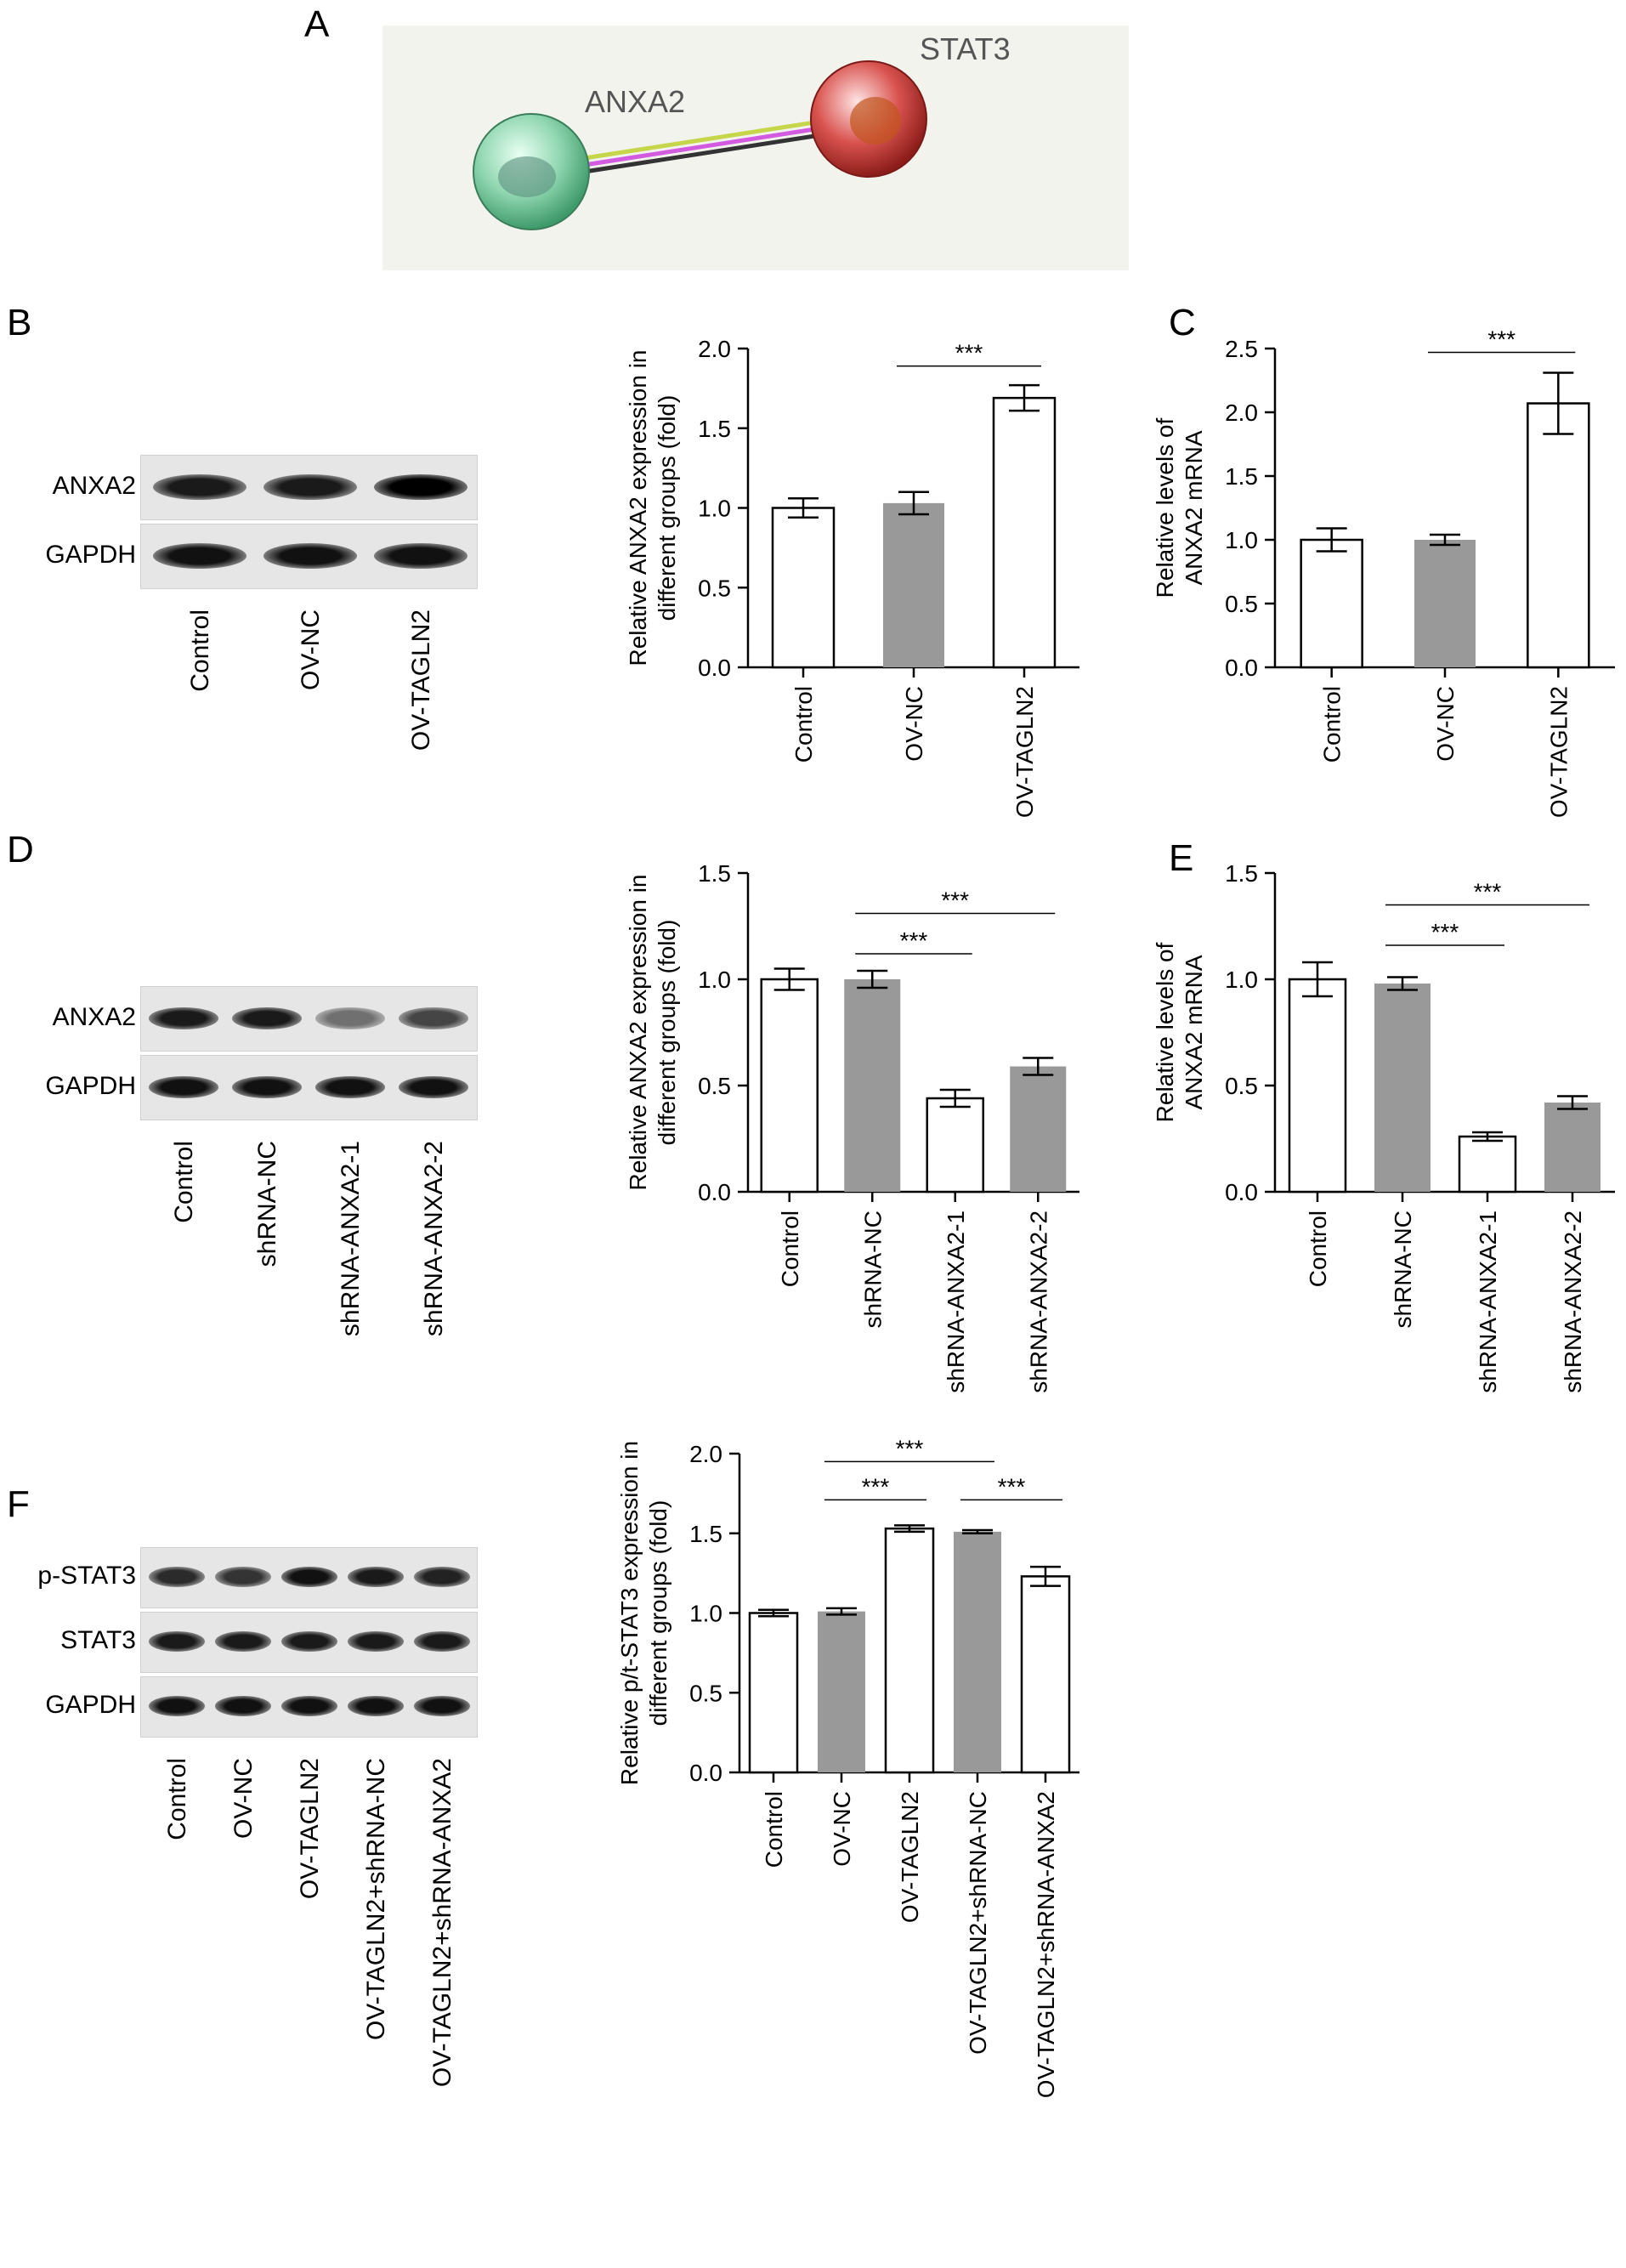 This screenshot has height=2268, width=1626. What do you see at coordinates (978, 1923) in the screenshot?
I see `x-tick-label: OV-TAGLN2+shRNA-NC` at bounding box center [978, 1923].